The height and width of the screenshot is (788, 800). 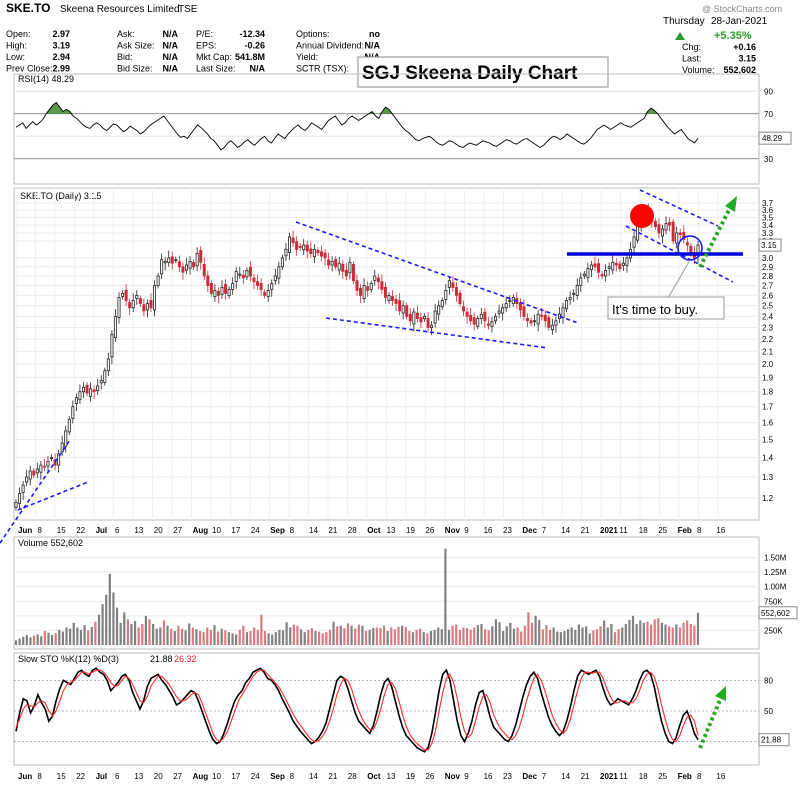 What do you see at coordinates (136, 46) in the screenshot?
I see `quote-field-label: Ask Size:` at bounding box center [136, 46].